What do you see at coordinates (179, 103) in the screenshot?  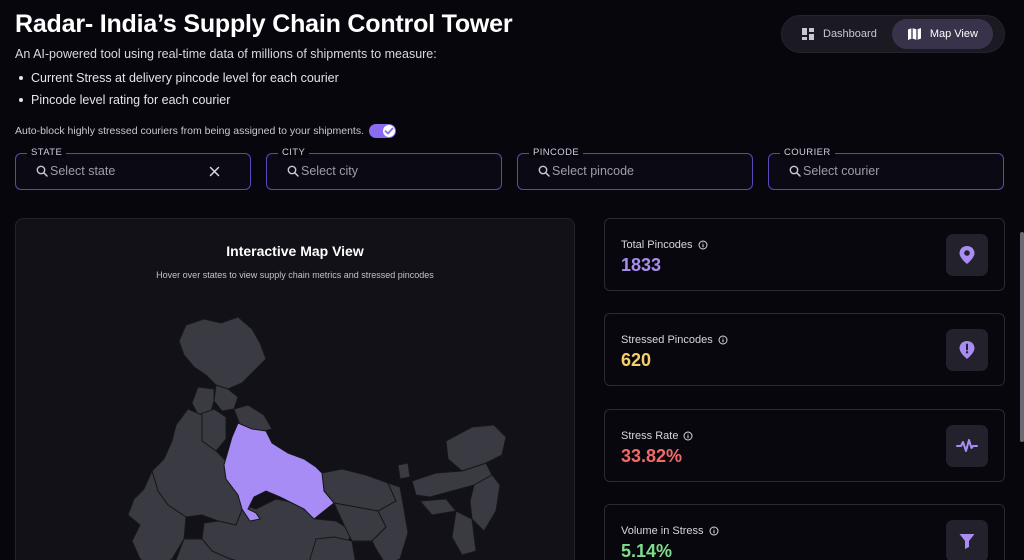 I see `feature-item: Pincode level rating for each courier` at bounding box center [179, 103].